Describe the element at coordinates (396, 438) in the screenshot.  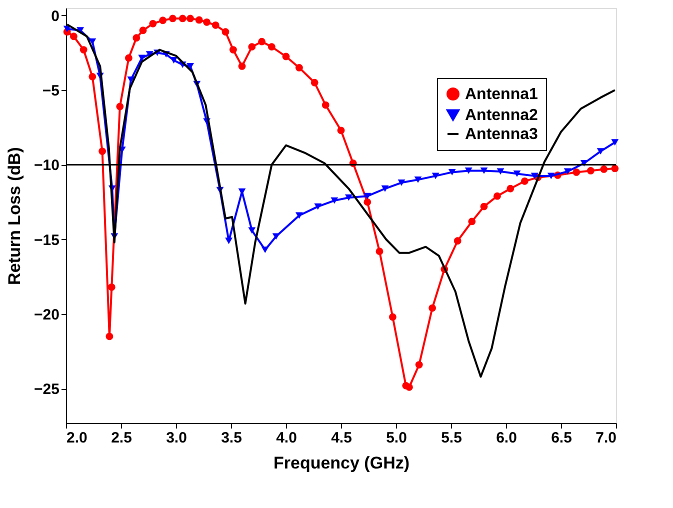
I see `x-tick-label: 5.0` at that location.